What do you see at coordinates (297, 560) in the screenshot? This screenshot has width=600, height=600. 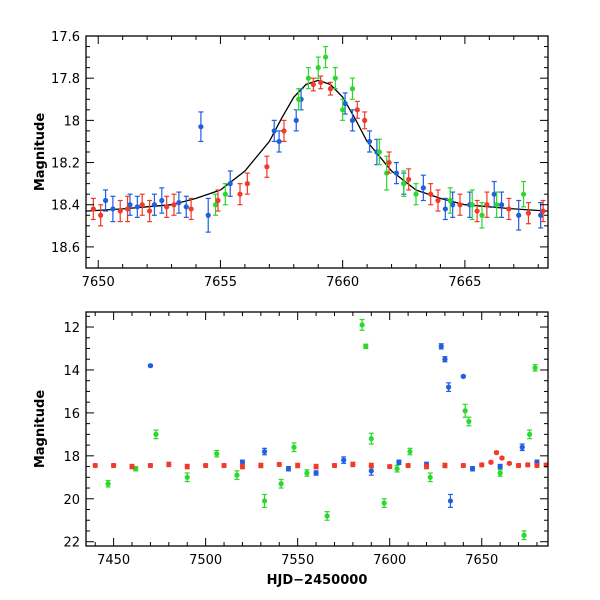 I see `x-tick-label: 7550` at bounding box center [297, 560].